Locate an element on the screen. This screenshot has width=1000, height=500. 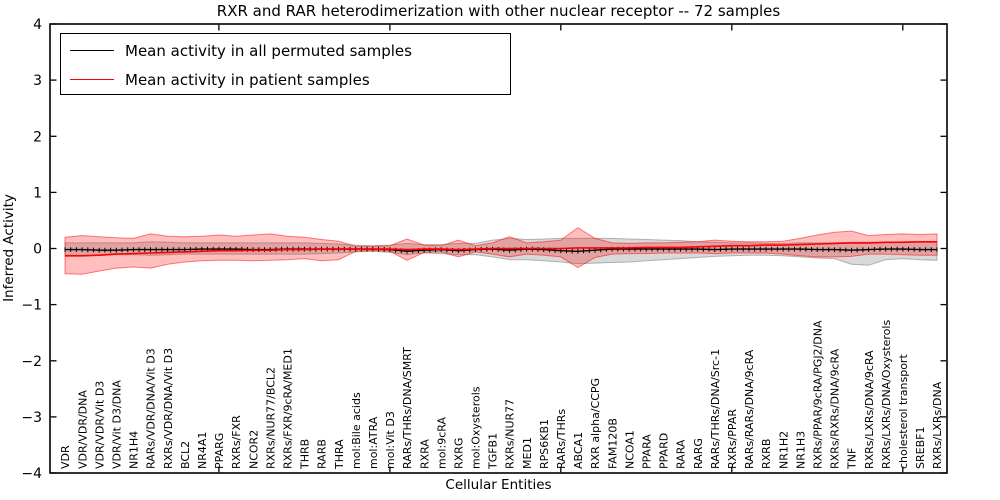
legend-entry-patient: Mean activity in patient samples is located at coordinates (285, 79).